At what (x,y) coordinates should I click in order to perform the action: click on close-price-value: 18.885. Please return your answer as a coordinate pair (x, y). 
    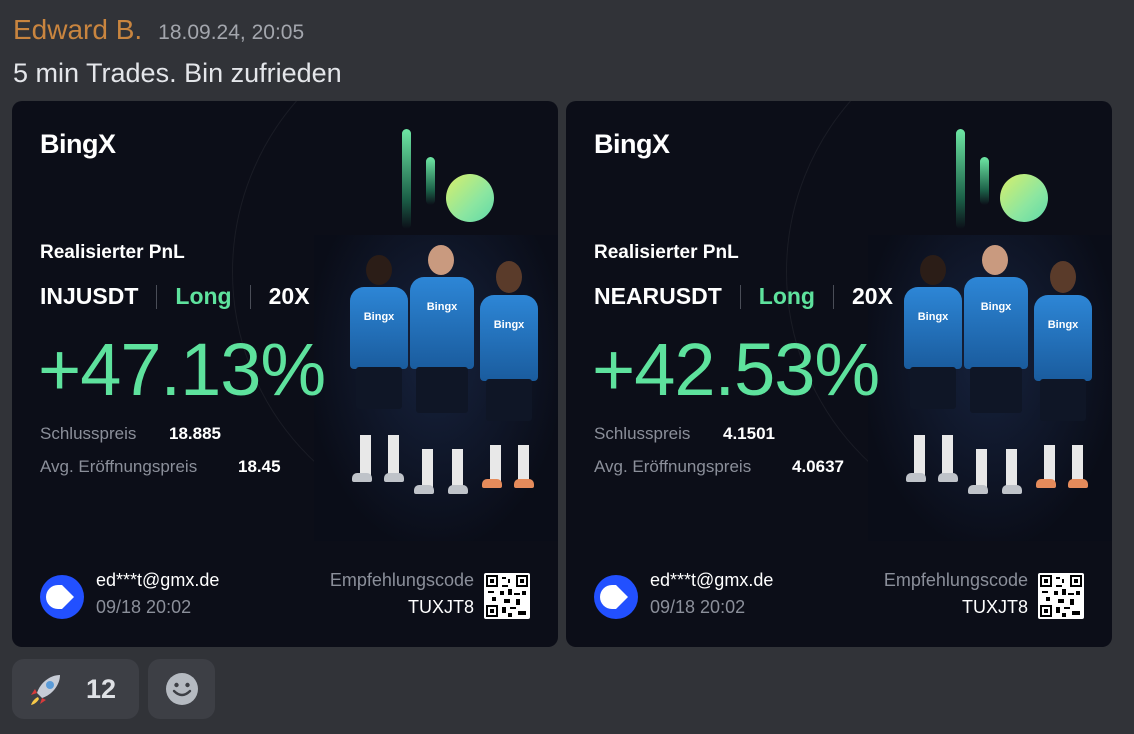
    Looking at the image, I should click on (195, 433).